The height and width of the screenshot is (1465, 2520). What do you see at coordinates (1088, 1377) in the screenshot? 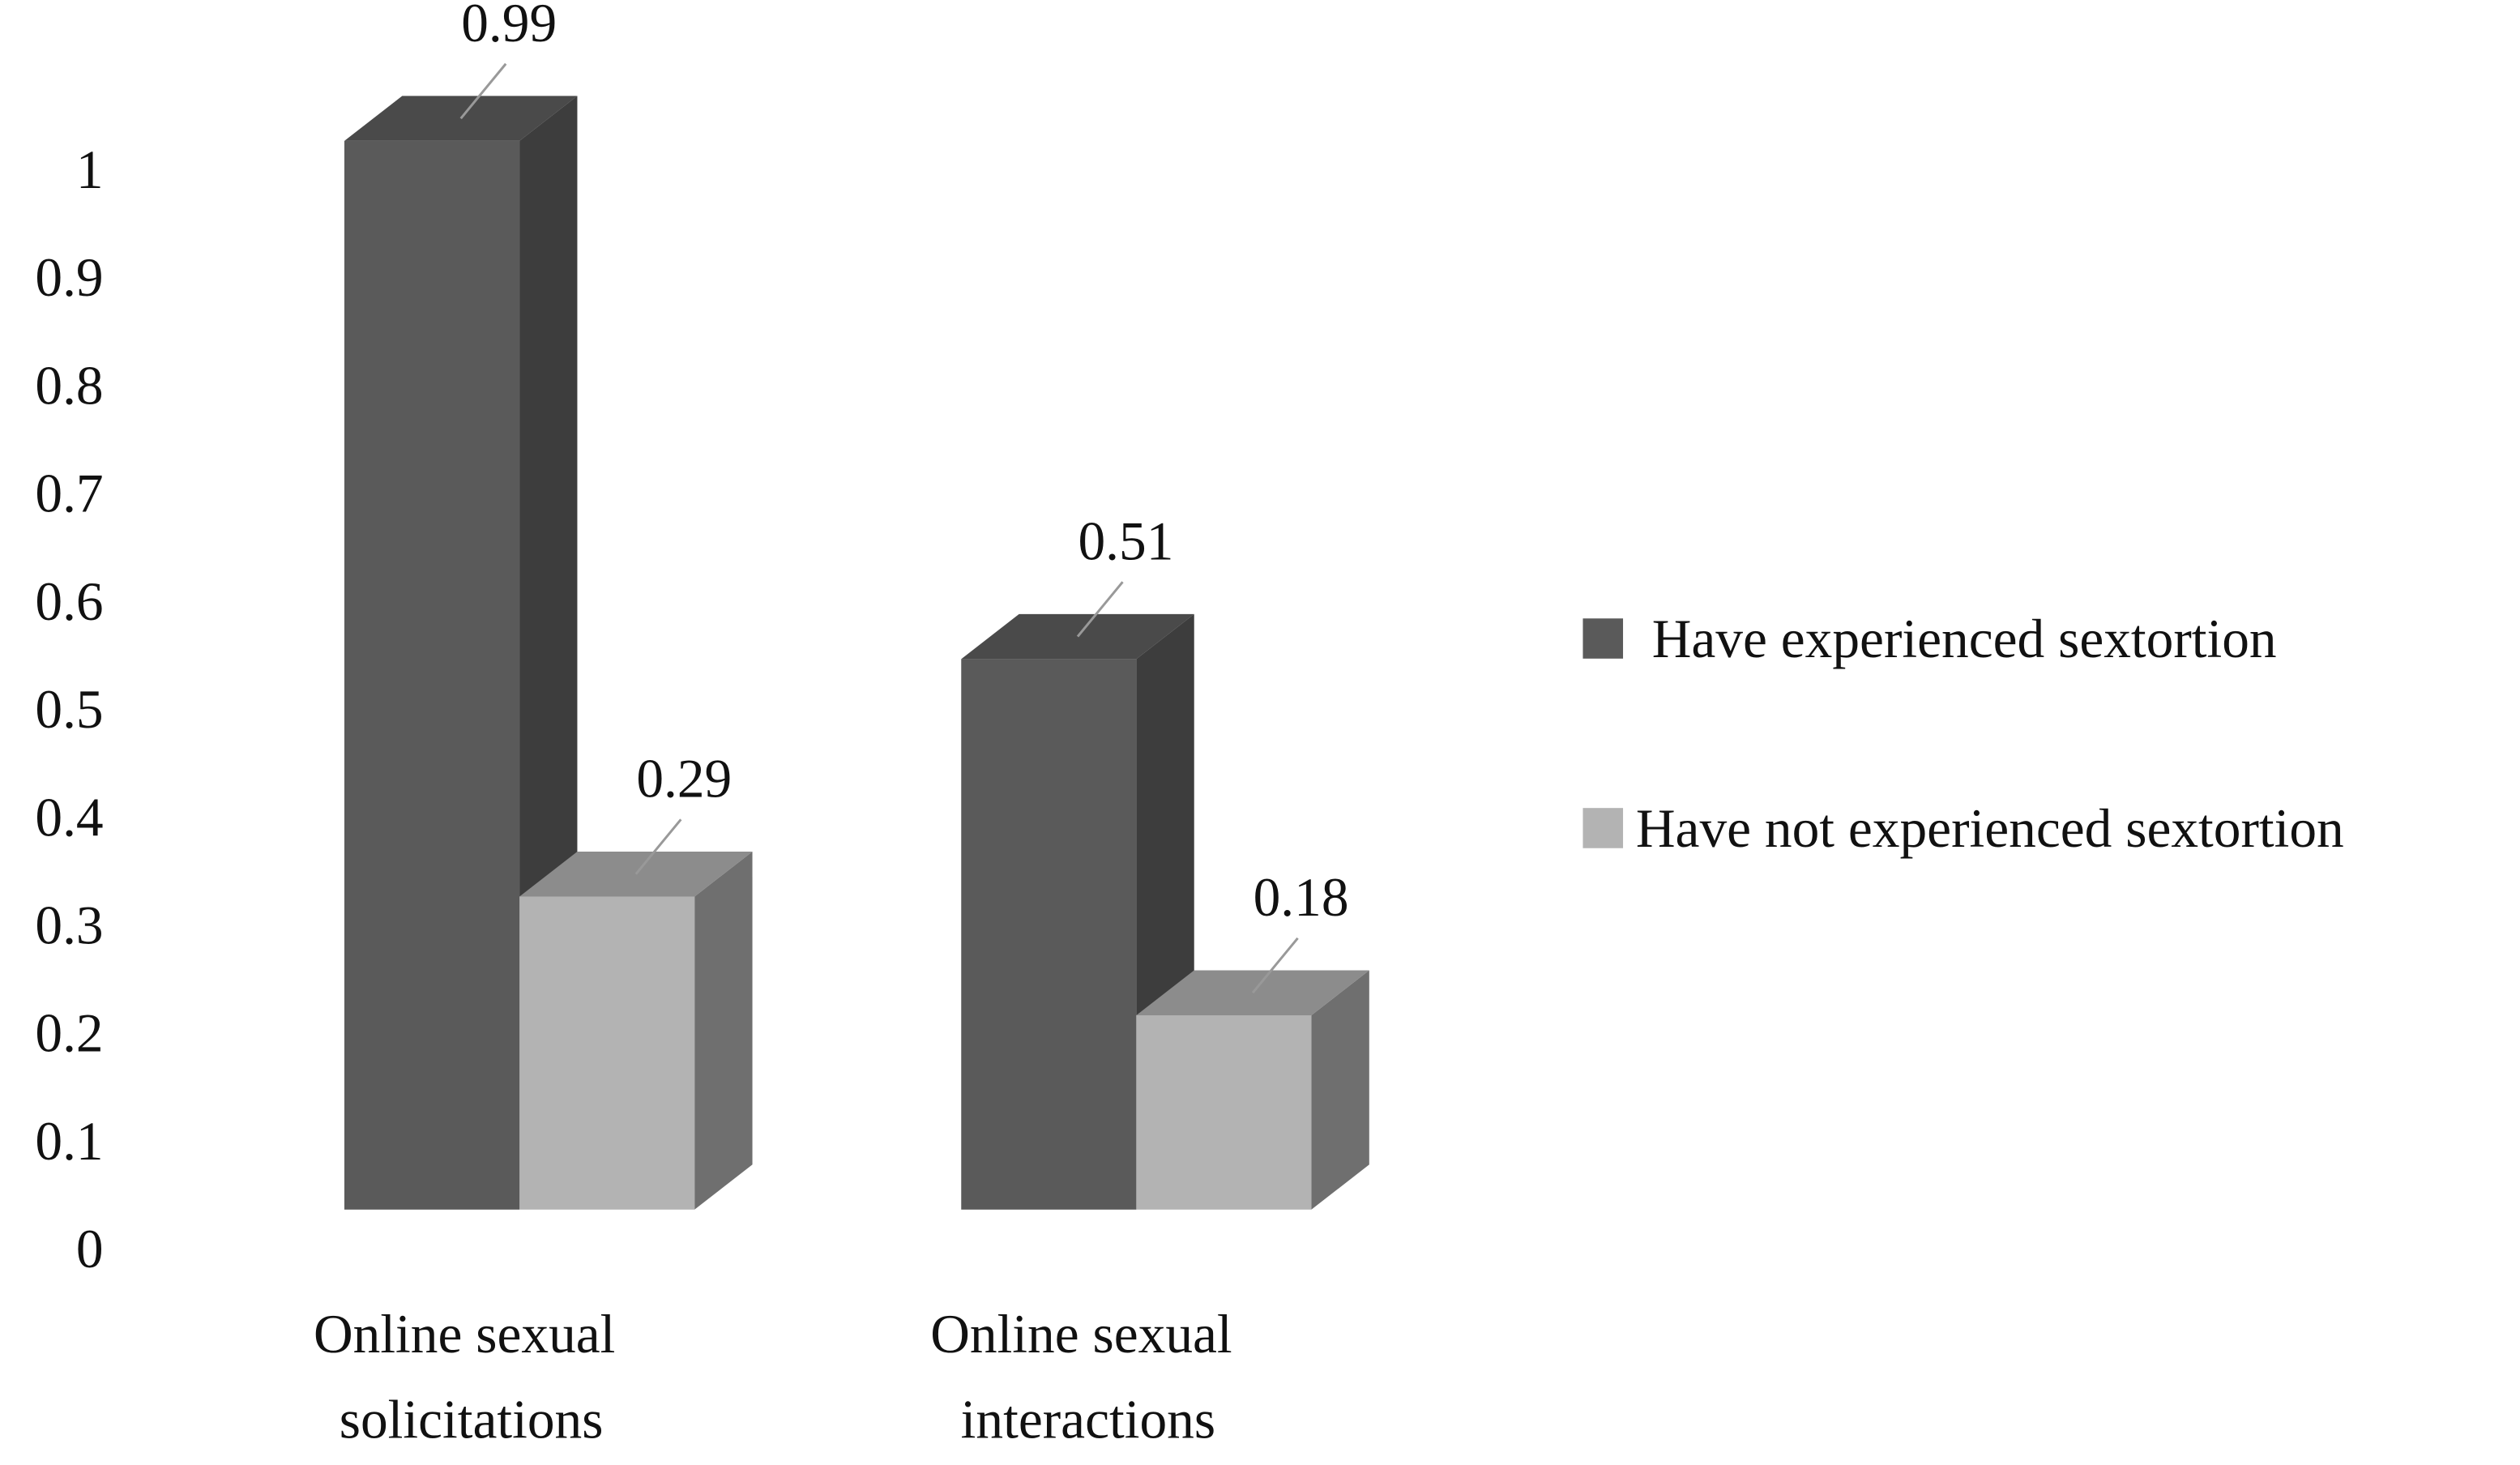
I see `x-tick-label: Online sexual interactions` at bounding box center [1088, 1377].